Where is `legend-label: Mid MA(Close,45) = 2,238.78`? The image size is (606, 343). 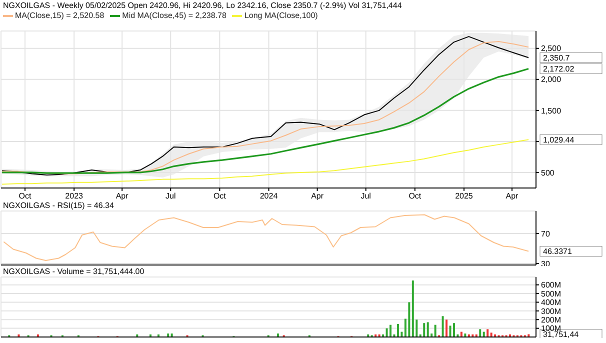 legend-label: Mid MA(Close,45) = 2,238.78 is located at coordinates (173, 15).